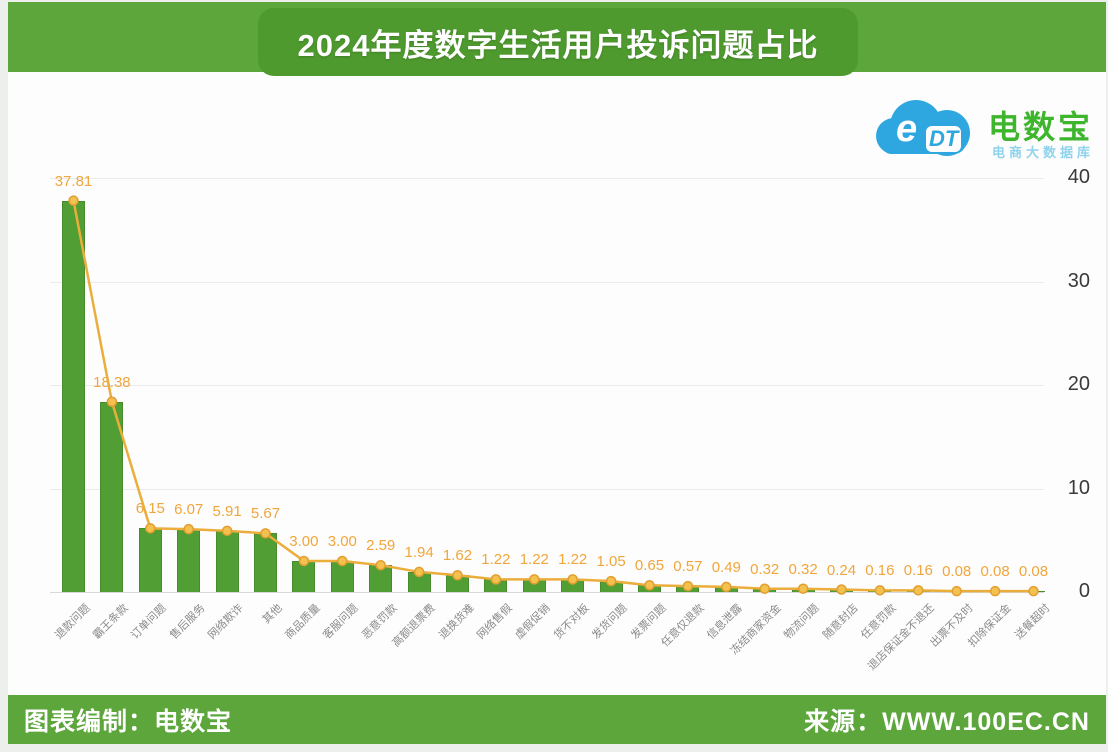 This screenshot has width=1108, height=752. What do you see at coordinates (1078, 177) in the screenshot?
I see `y-axis-tick-label: 40` at bounding box center [1078, 177].